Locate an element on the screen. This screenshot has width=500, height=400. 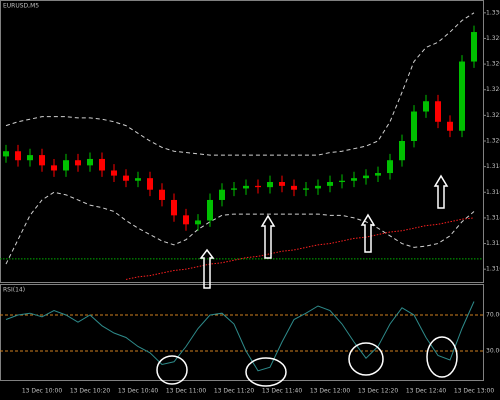
x-tick-label: 13 Dec 12:20 is located at coordinates (378, 391).